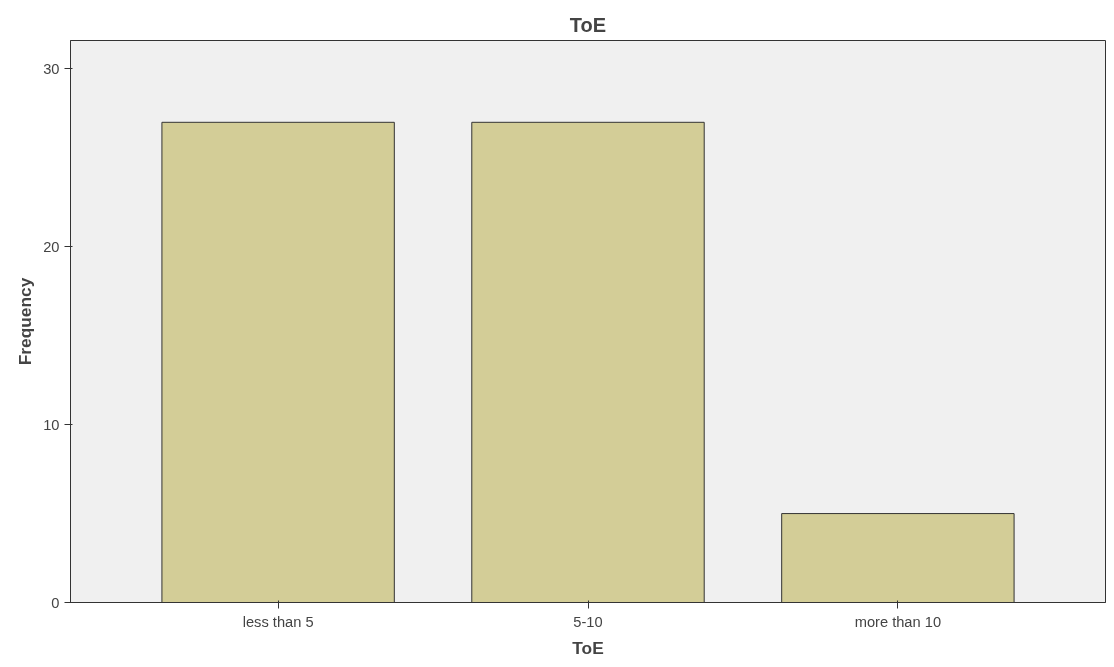  Describe the element at coordinates (588, 621) in the screenshot. I see `x-tick-label: 5-10` at that location.